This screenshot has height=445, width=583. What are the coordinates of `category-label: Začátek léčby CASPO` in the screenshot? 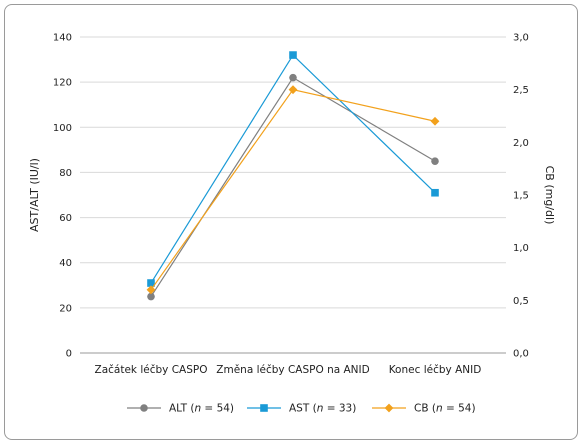 It's located at (151, 370).